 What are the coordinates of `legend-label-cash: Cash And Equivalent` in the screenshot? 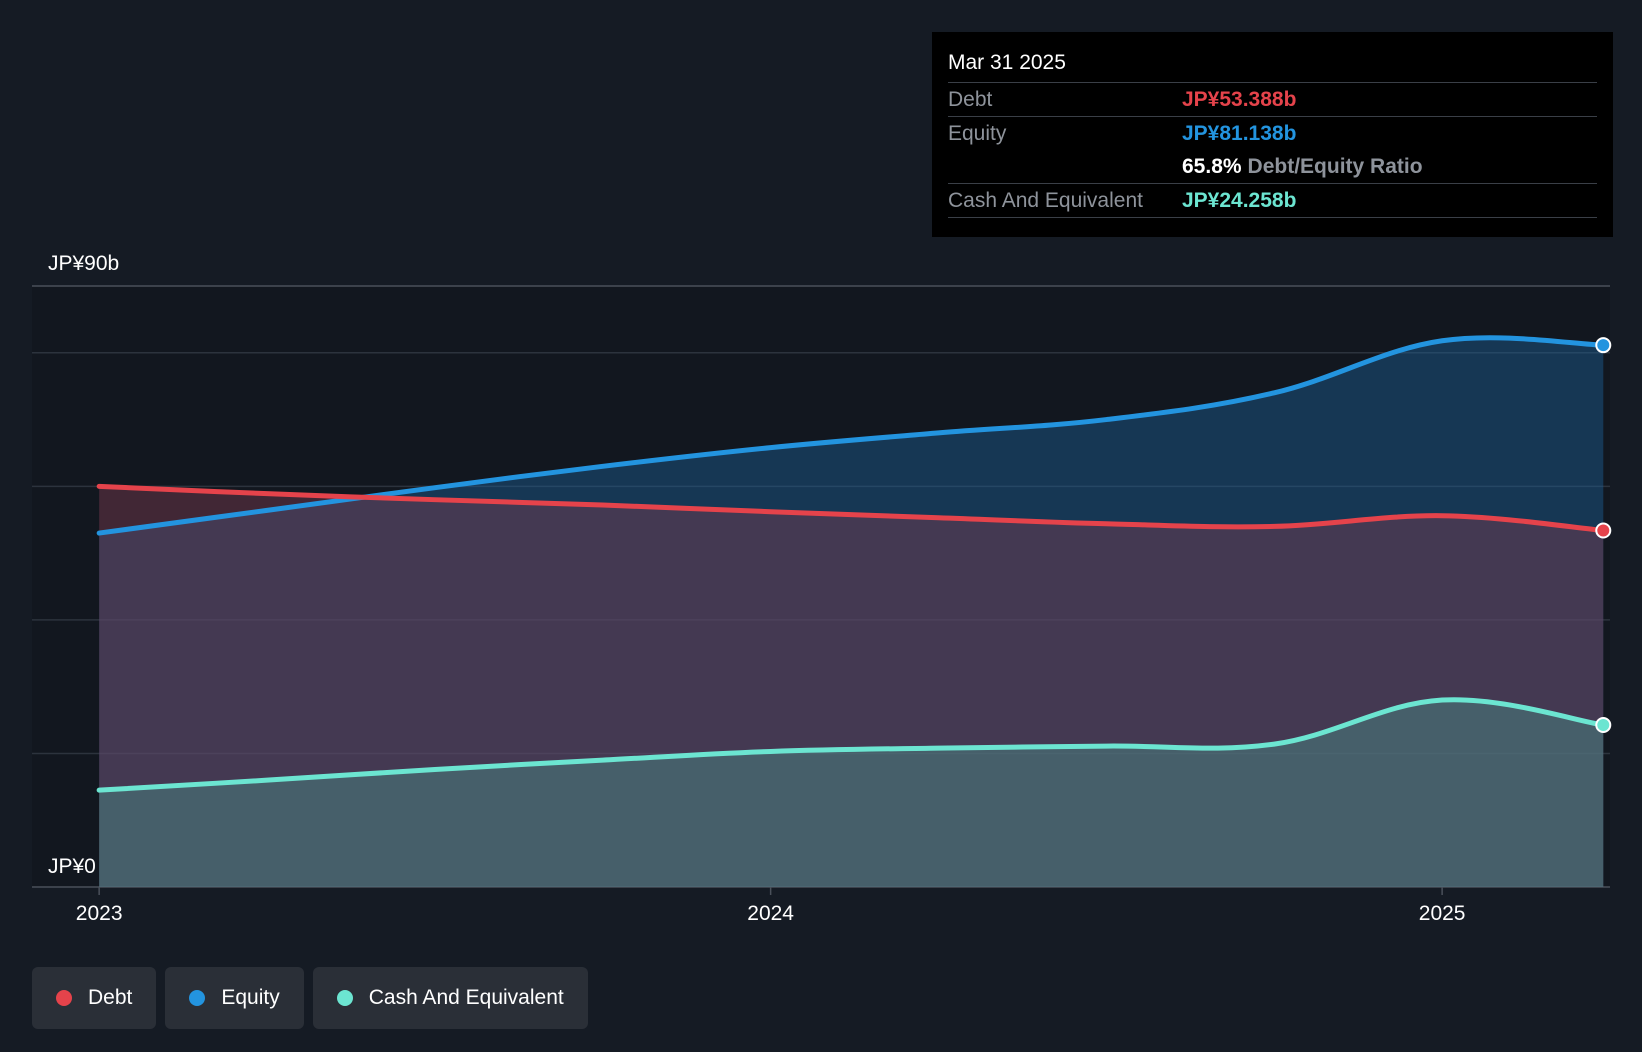 It's located at (466, 997).